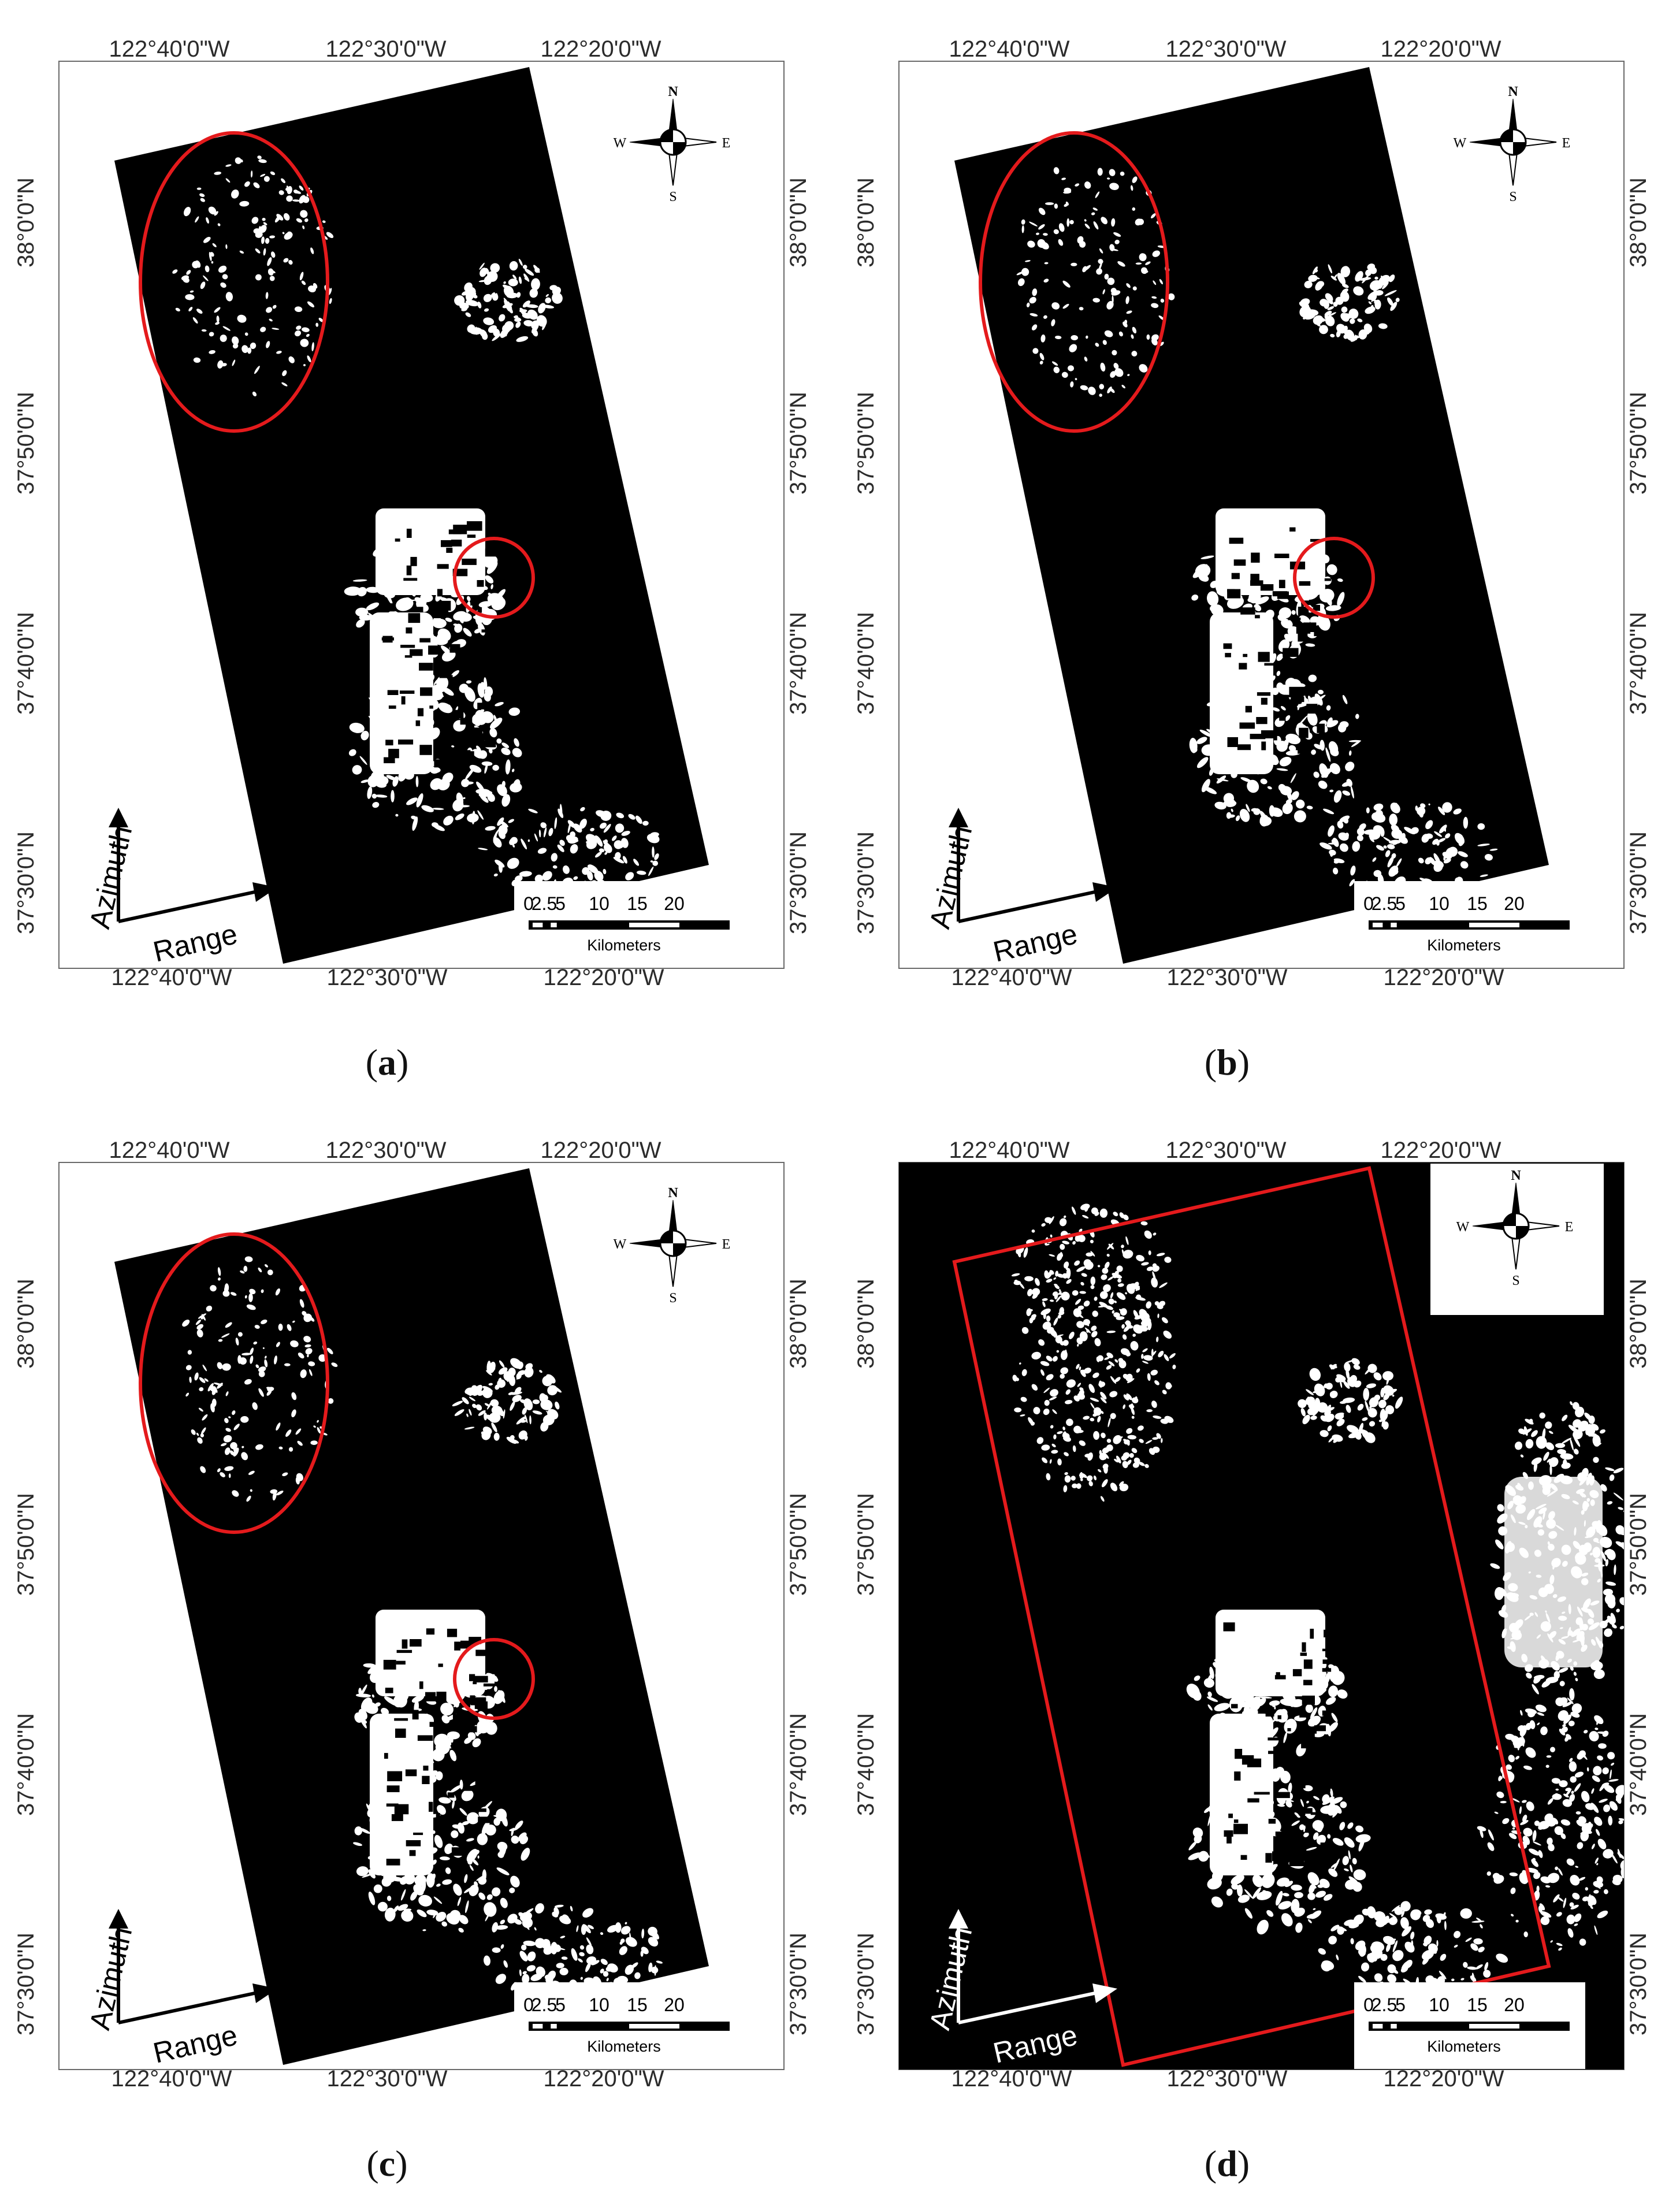 The image size is (1680, 2203). I want to click on panel-caption: (c), so click(387, 2163).